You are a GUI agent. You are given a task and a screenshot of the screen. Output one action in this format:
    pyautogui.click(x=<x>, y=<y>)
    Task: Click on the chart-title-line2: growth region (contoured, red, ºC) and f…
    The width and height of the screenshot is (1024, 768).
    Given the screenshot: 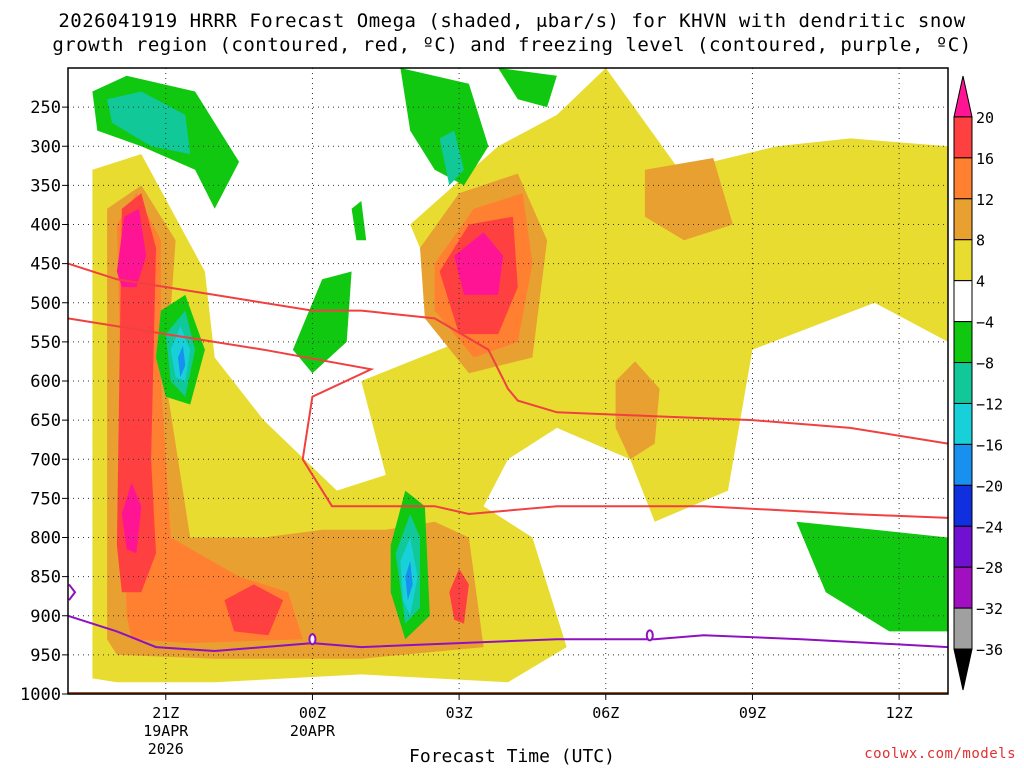 What is the action you would take?
    pyautogui.click(x=512, y=45)
    